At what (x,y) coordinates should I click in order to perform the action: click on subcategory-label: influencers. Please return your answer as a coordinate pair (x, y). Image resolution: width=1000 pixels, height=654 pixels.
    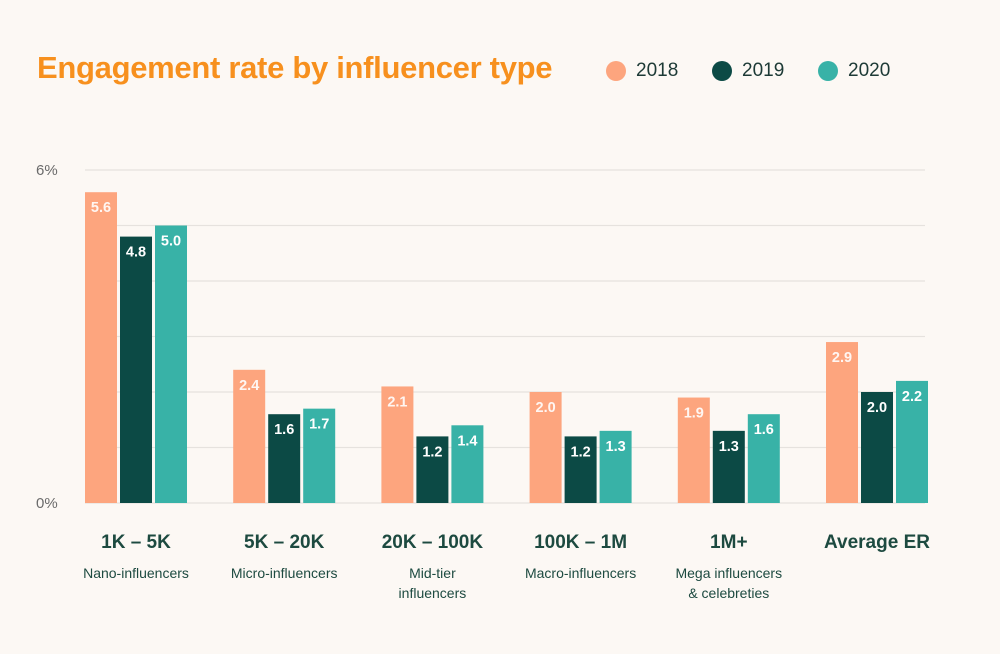
    Looking at the image, I should click on (433, 593).